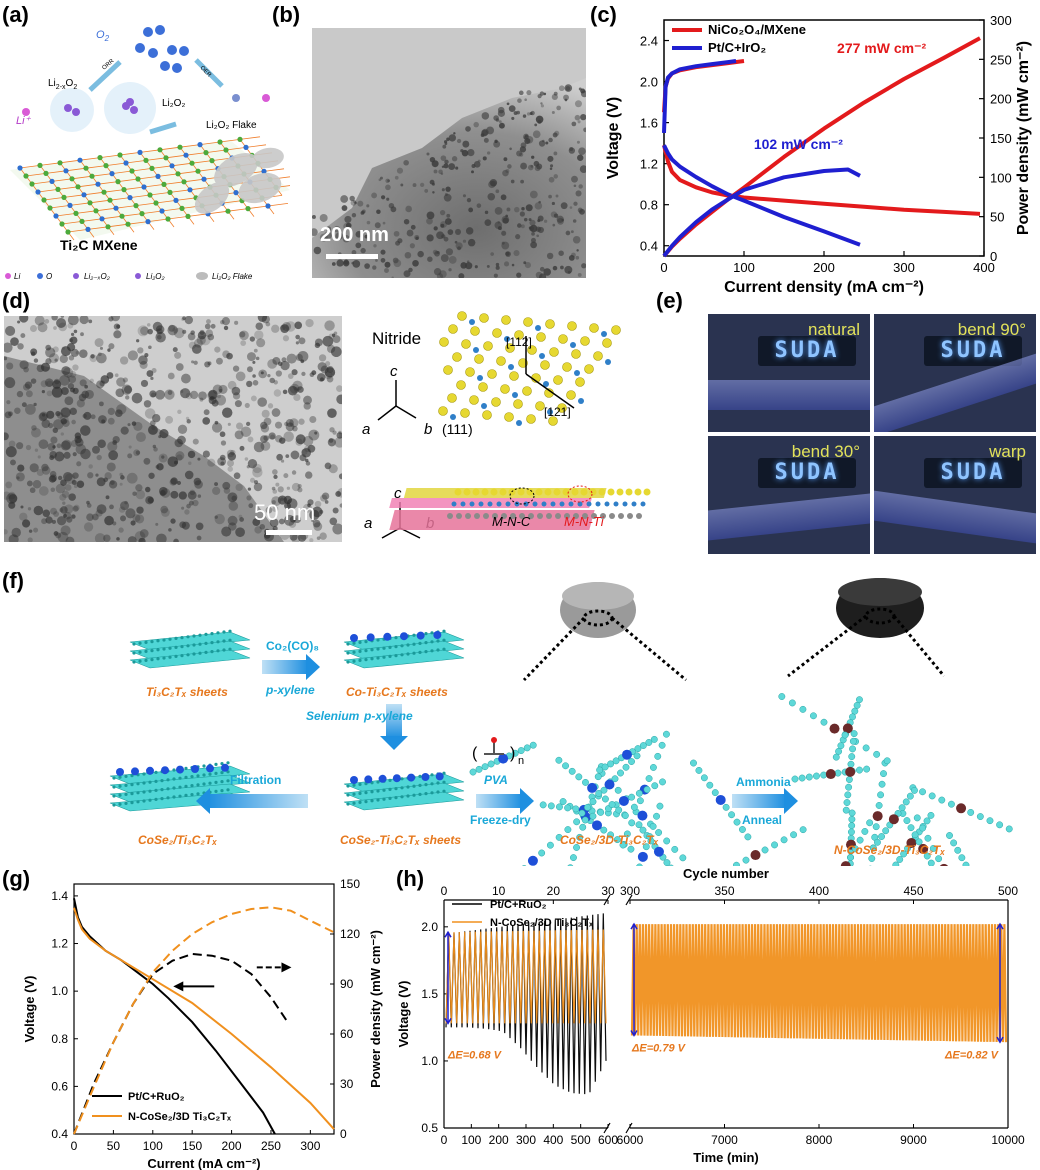 The width and height of the screenshot is (1040, 1170). What do you see at coordinates (398, 493) in the screenshot?
I see `axis-c-2: c` at bounding box center [398, 493].